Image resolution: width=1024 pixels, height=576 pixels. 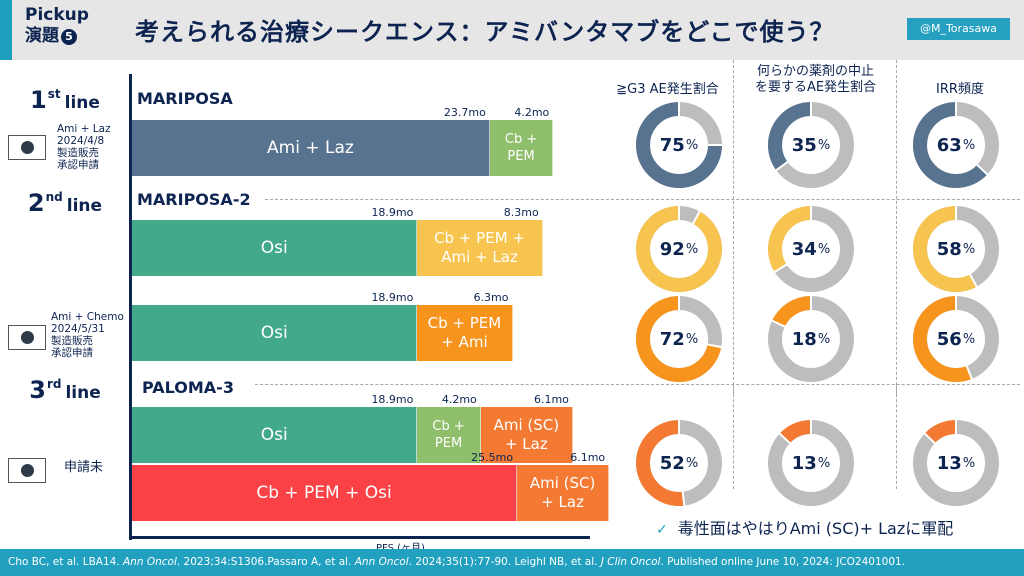 What do you see at coordinates (69, 37) in the screenshot?
I see `exercise-number-icon: 5` at bounding box center [69, 37].